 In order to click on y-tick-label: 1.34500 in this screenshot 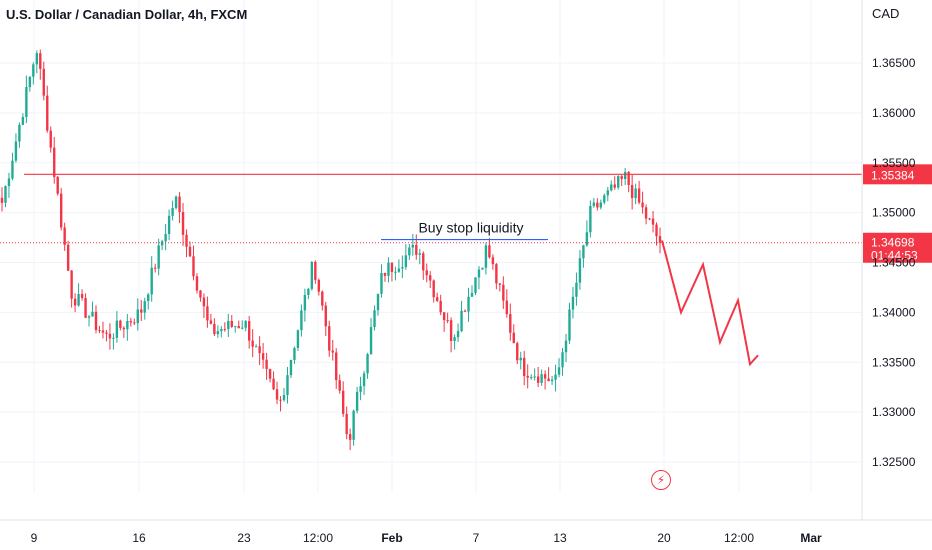, I will do `click(894, 263)`.